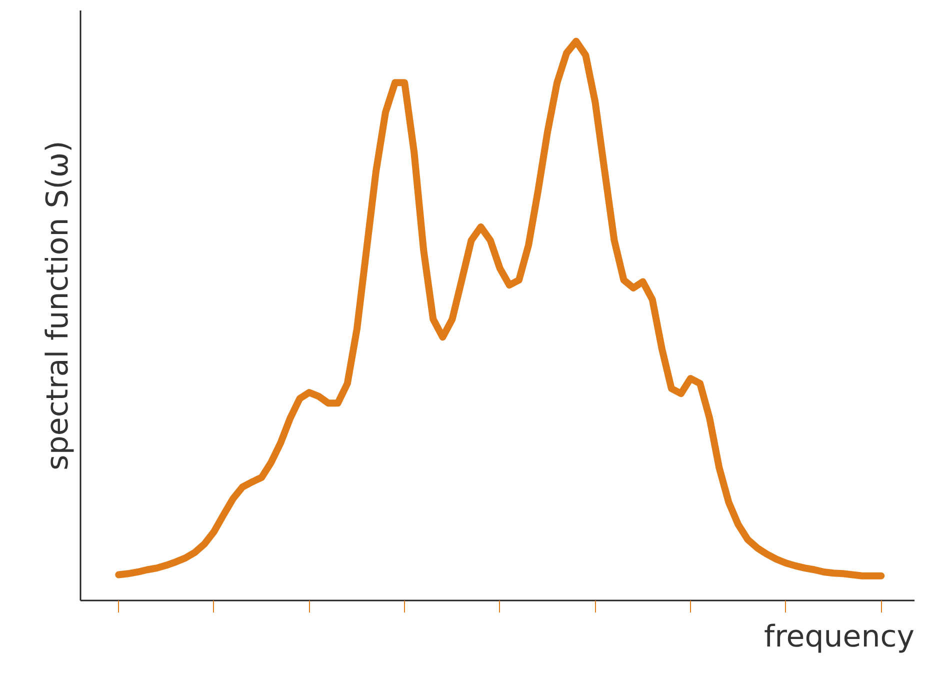 This screenshot has width=944, height=680. I want to click on y-axis-title: spectral function S(ω), so click(58, 305).